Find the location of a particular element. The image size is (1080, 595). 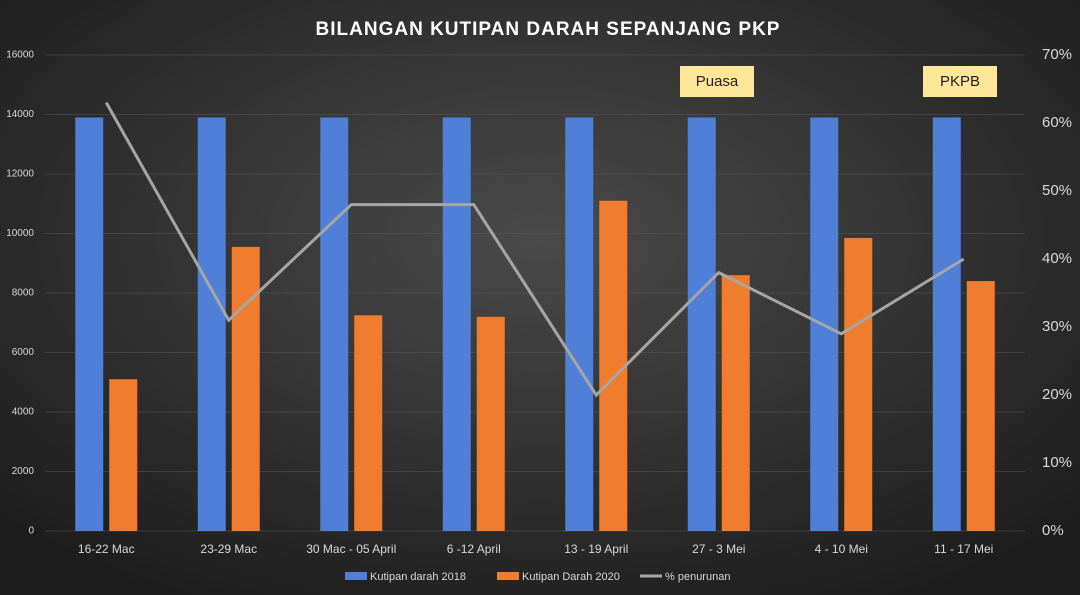

annotation: PKPB is located at coordinates (960, 81).